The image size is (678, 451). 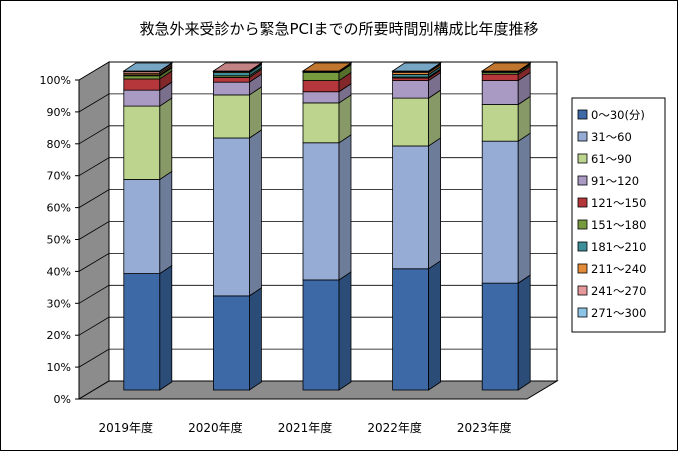 What do you see at coordinates (618, 115) in the screenshot?
I see `legend-label: 0～30(分)` at bounding box center [618, 115].